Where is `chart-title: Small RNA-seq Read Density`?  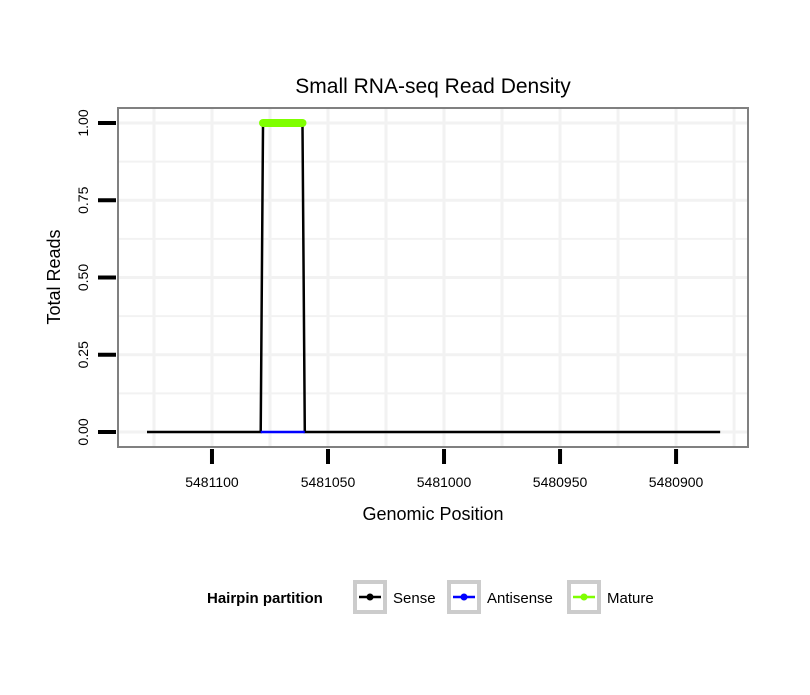
chart-title: Small RNA-seq Read Density is located at coordinates (433, 86).